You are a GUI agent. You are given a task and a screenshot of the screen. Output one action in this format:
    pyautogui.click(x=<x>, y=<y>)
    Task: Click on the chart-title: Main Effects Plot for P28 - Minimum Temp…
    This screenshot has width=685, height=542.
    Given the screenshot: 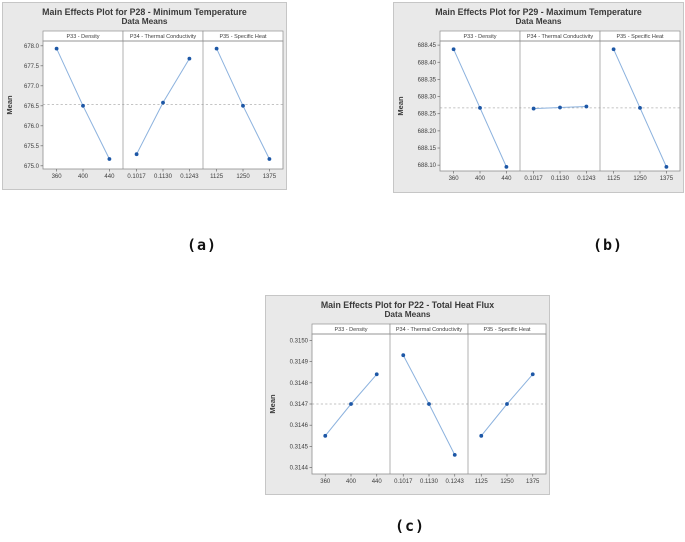 What is the action you would take?
    pyautogui.click(x=144, y=12)
    